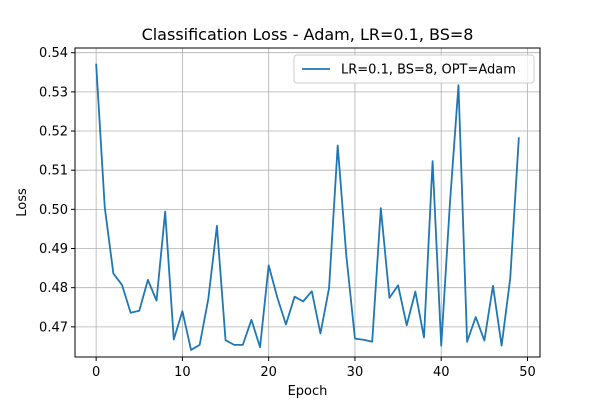 The image size is (600, 400). I want to click on y-tick-label: 0.49, so click(53, 249).